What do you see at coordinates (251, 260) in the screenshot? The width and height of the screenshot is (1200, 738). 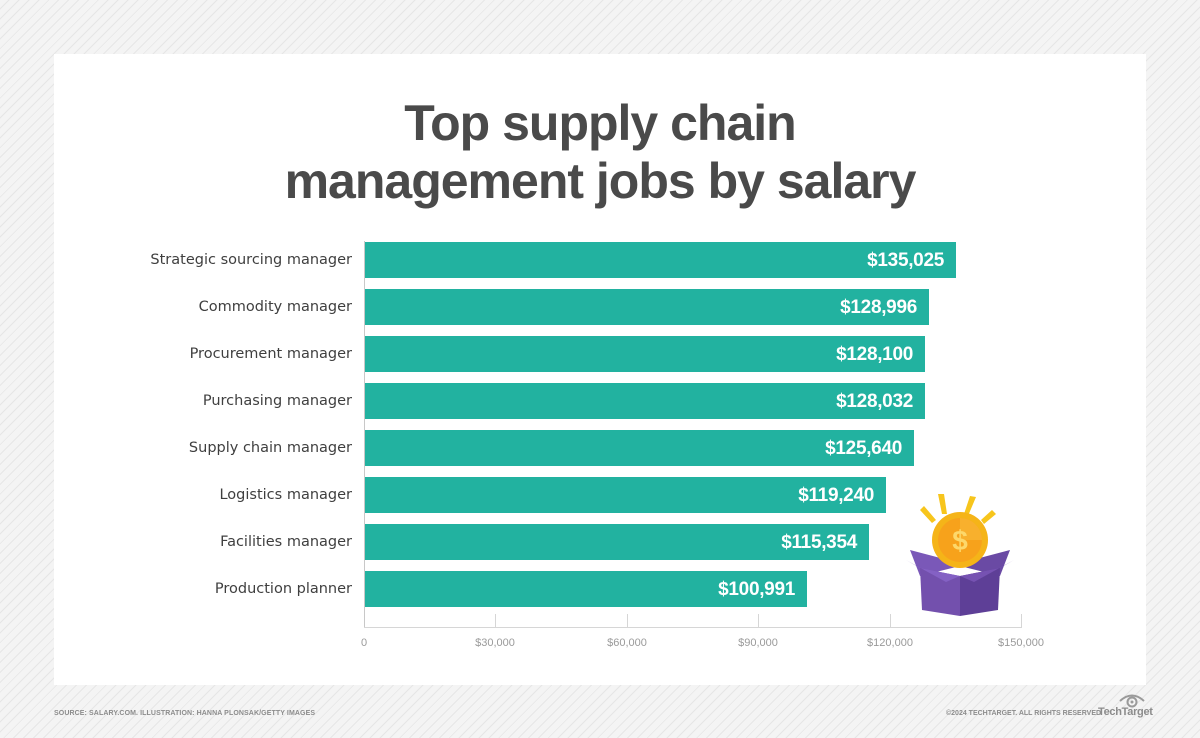 I see `bar-label: Strategic sourcing manager` at bounding box center [251, 260].